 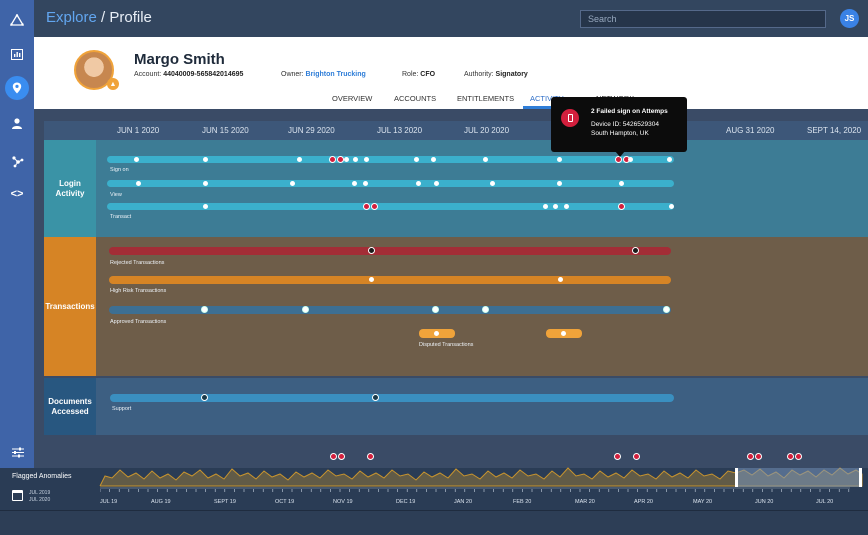 What do you see at coordinates (834, 130) in the screenshot?
I see `timeline-date: SEPT 14, 2020` at bounding box center [834, 130].